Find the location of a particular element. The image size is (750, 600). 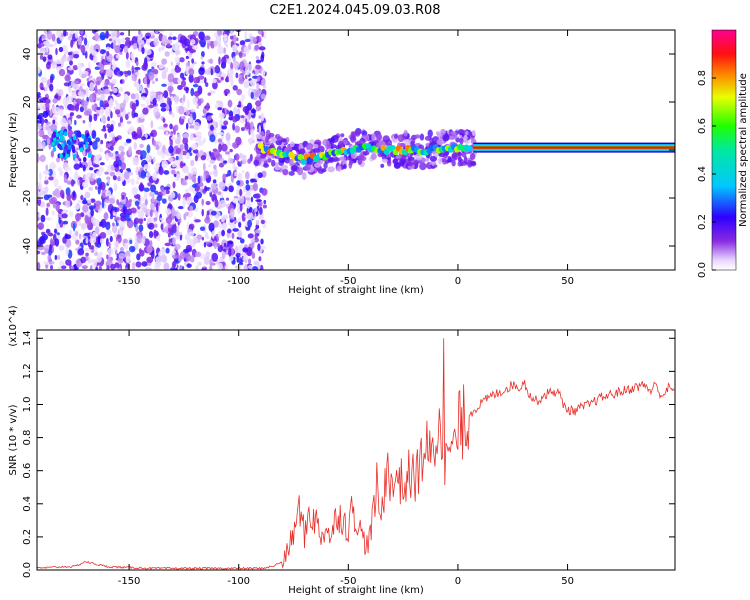

x-tick-label: 50 is located at coordinates (567, 281).